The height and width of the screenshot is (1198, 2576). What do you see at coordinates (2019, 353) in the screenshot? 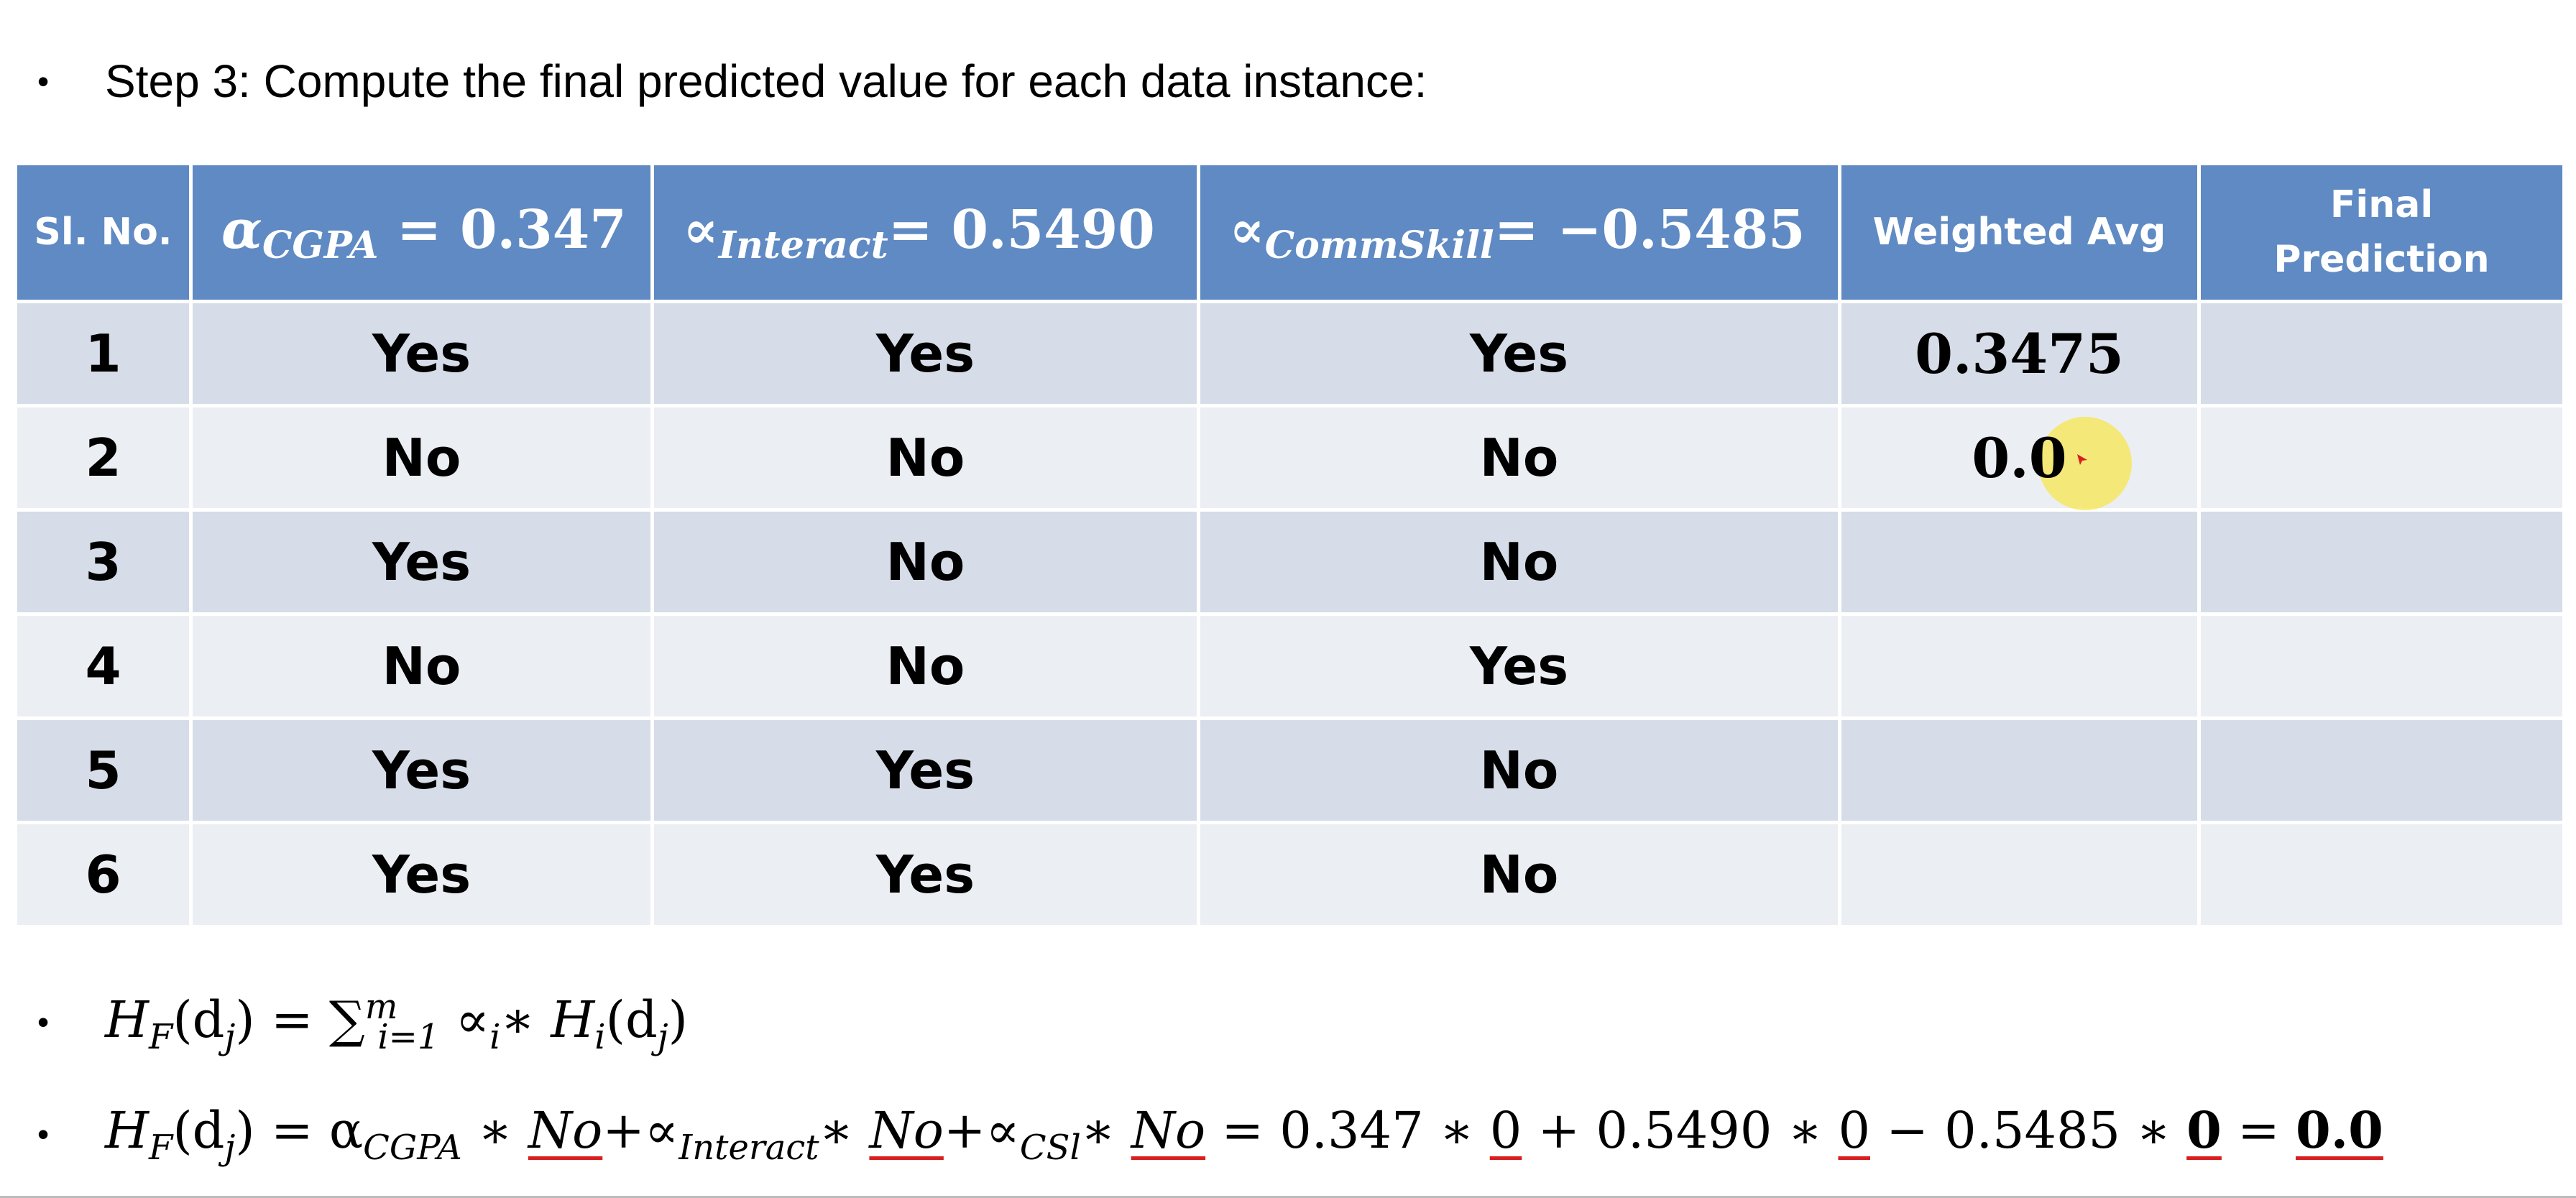
I see `cell-weighted: 0.3475` at bounding box center [2019, 353].